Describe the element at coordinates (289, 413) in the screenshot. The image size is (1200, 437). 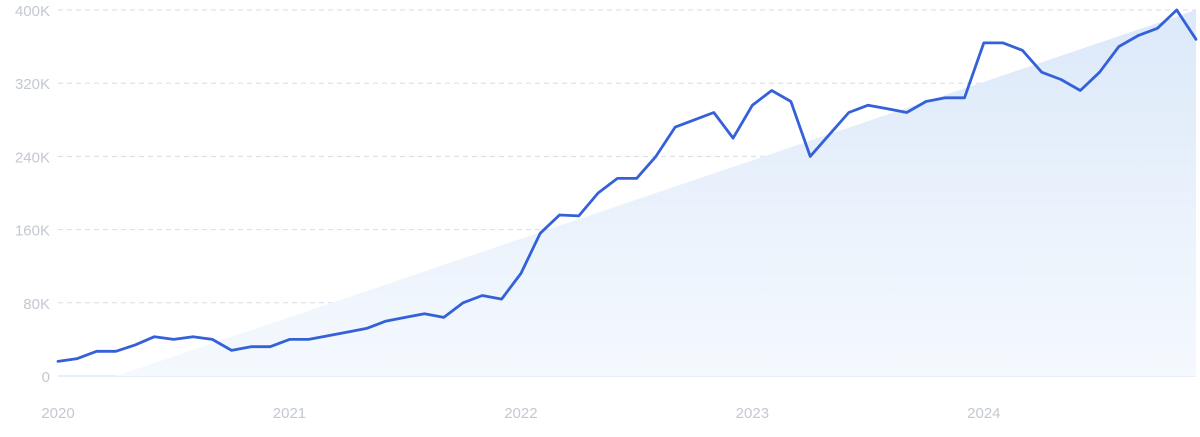
I see `x-tick-label: 2021` at that location.